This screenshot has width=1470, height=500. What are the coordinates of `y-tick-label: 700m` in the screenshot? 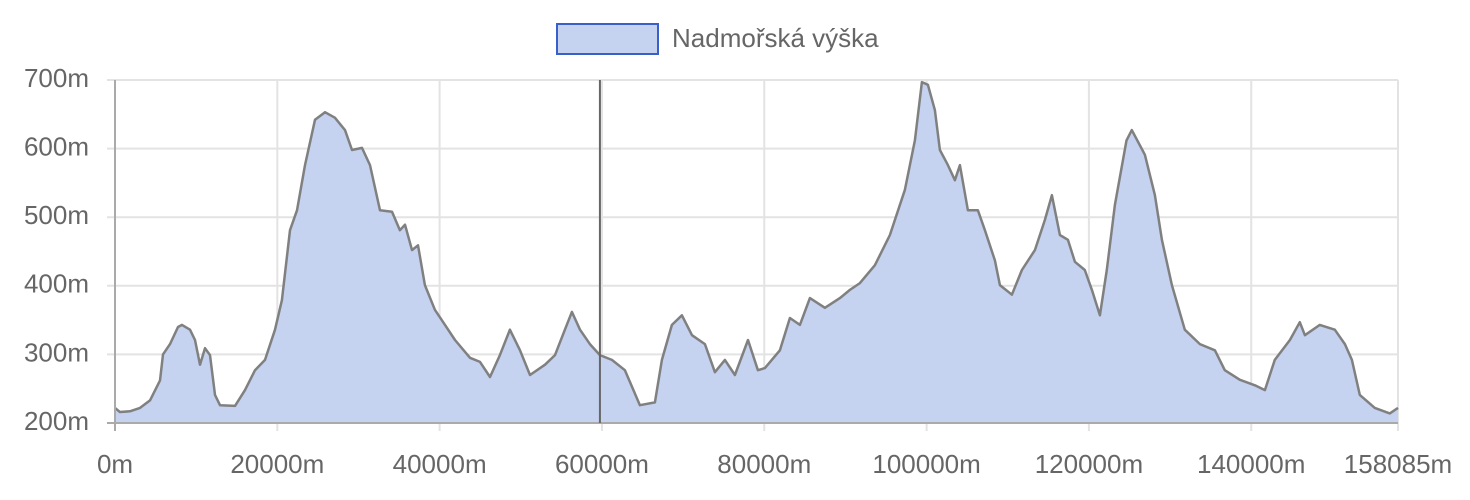 It's located at (56, 78).